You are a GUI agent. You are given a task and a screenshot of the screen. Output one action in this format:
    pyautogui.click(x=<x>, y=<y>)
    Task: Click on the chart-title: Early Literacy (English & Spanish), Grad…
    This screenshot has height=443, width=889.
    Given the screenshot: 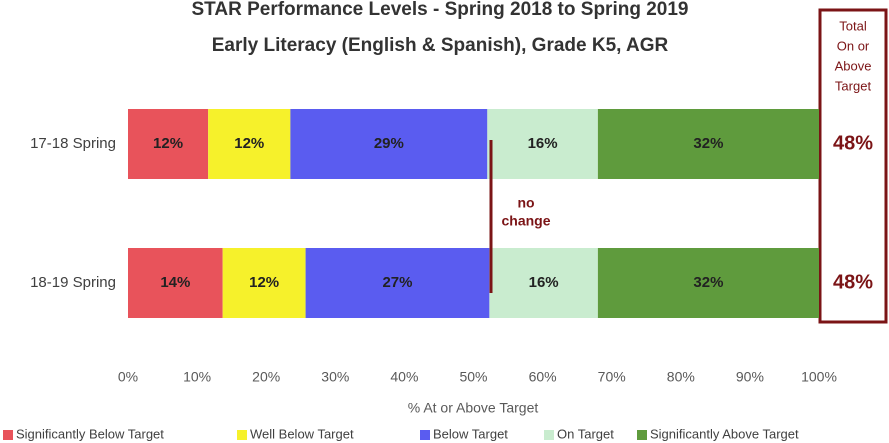 What is the action you would take?
    pyautogui.click(x=440, y=45)
    